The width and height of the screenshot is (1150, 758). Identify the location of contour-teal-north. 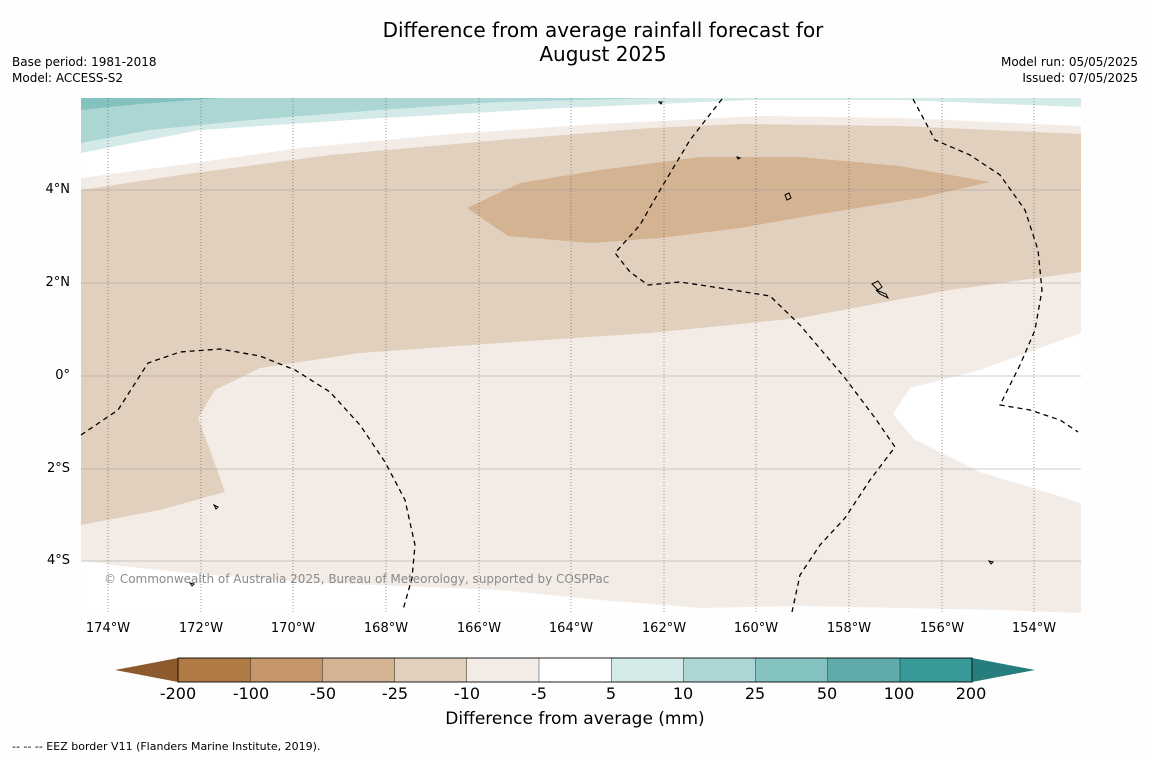
(370, 120).